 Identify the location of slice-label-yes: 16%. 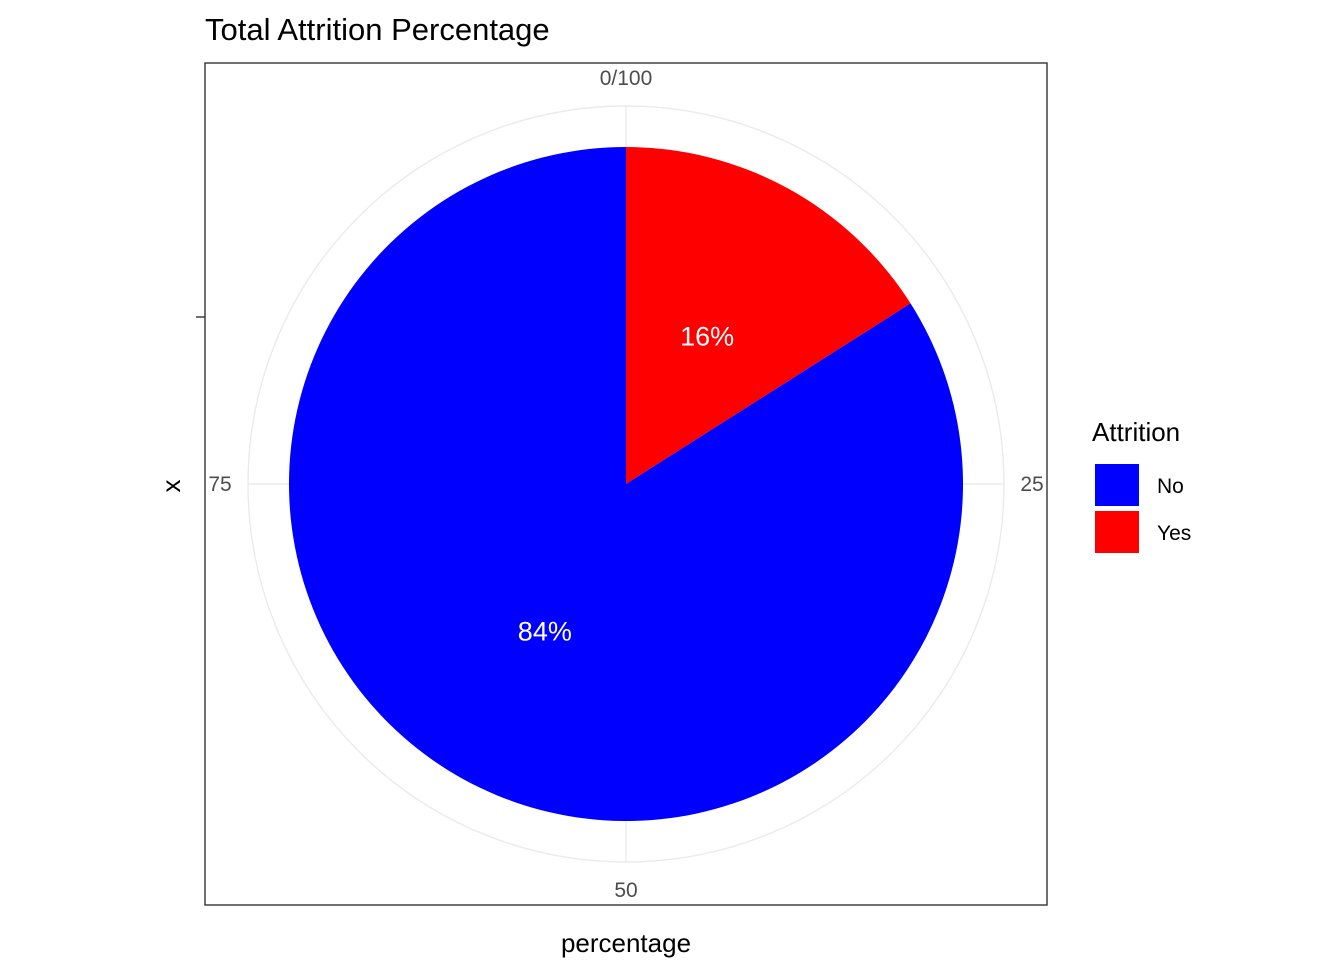
(707, 336).